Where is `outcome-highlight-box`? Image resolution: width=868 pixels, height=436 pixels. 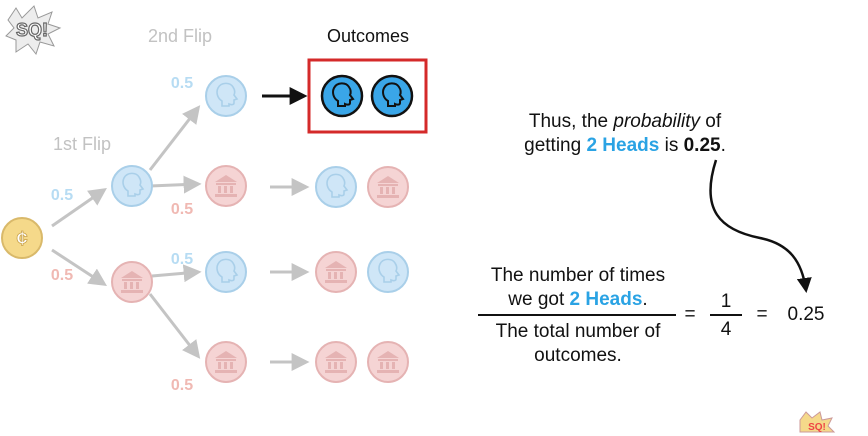 outcome-highlight-box is located at coordinates (367, 96).